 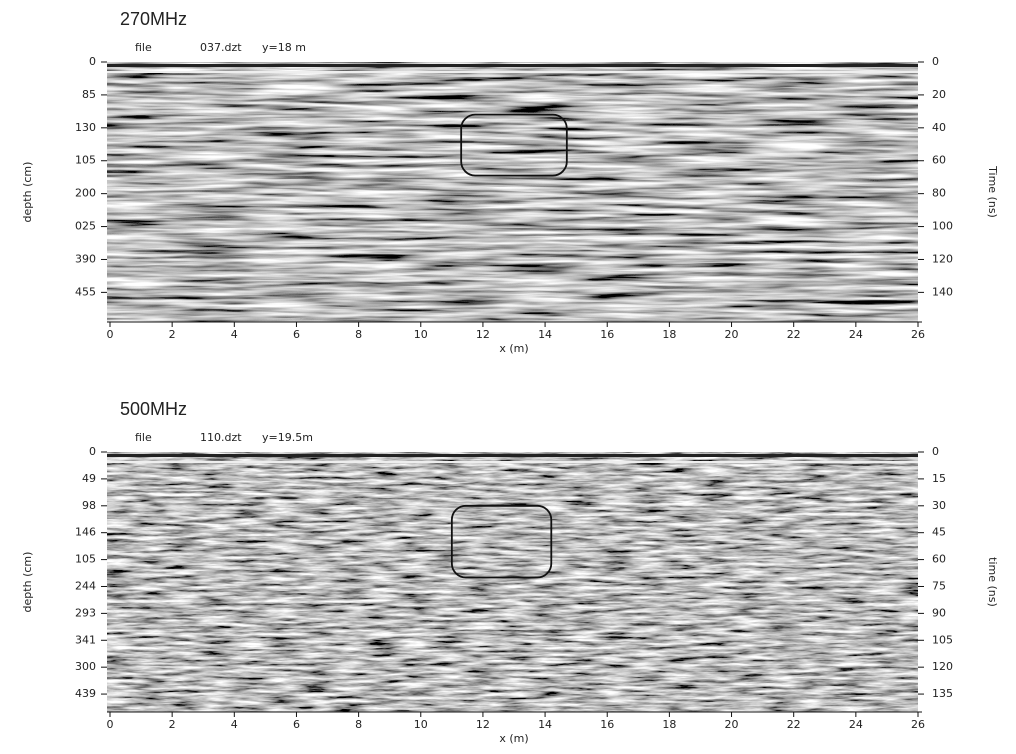 What do you see at coordinates (942, 693) in the screenshot?
I see `y2-tick-label: 135` at bounding box center [942, 693].